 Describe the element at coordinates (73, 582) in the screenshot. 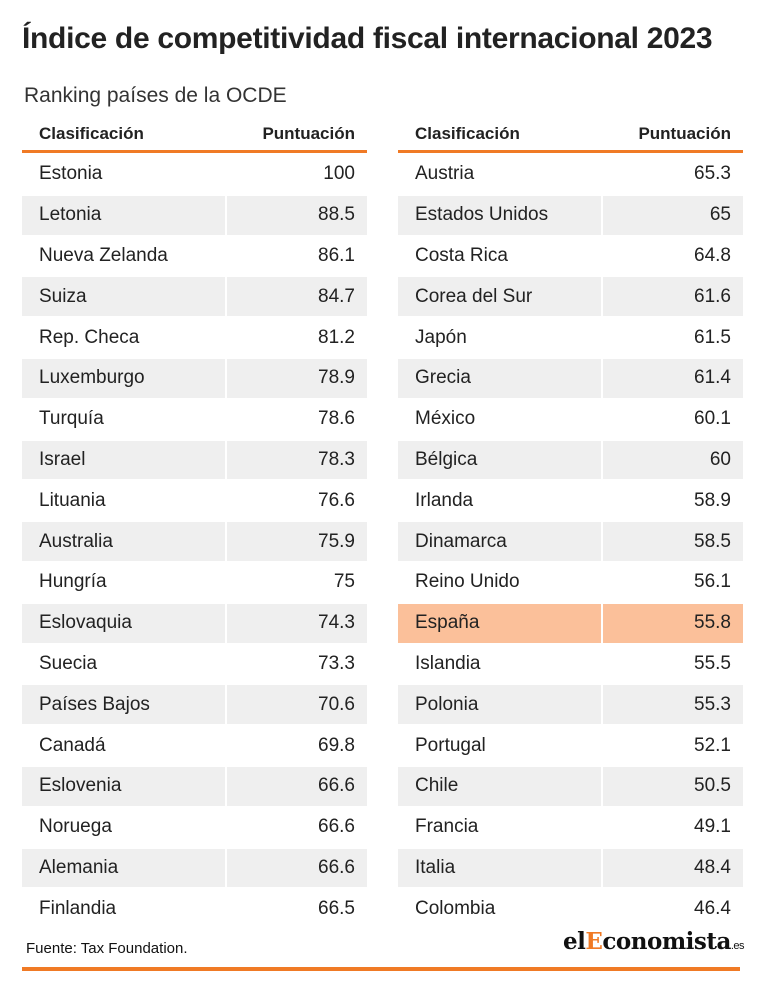

I see `country-cell: Hungría` at that location.